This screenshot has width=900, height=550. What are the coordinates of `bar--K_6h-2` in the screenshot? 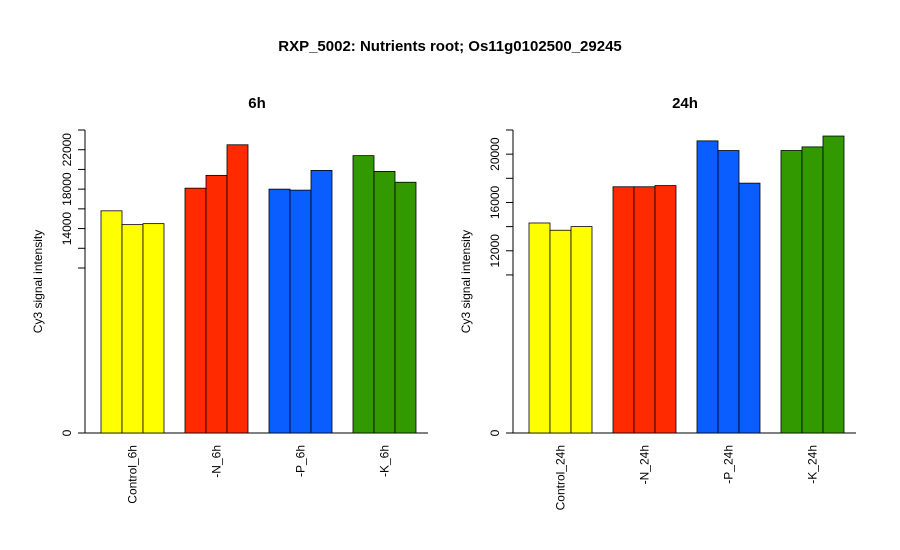 It's located at (384, 302).